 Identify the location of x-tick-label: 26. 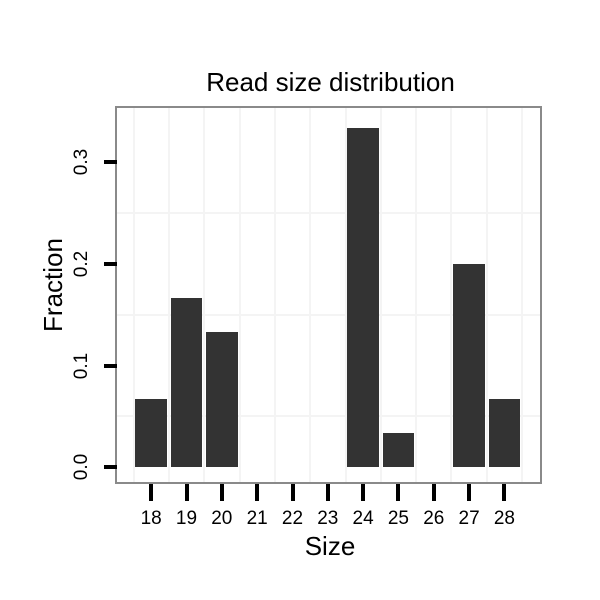
(434, 518).